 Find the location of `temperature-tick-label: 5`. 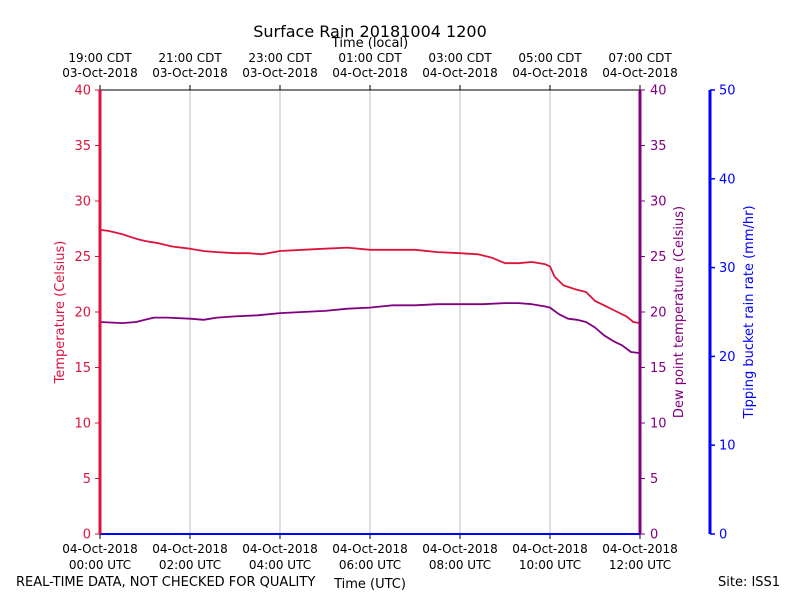

temperature-tick-label: 5 is located at coordinates (87, 479).